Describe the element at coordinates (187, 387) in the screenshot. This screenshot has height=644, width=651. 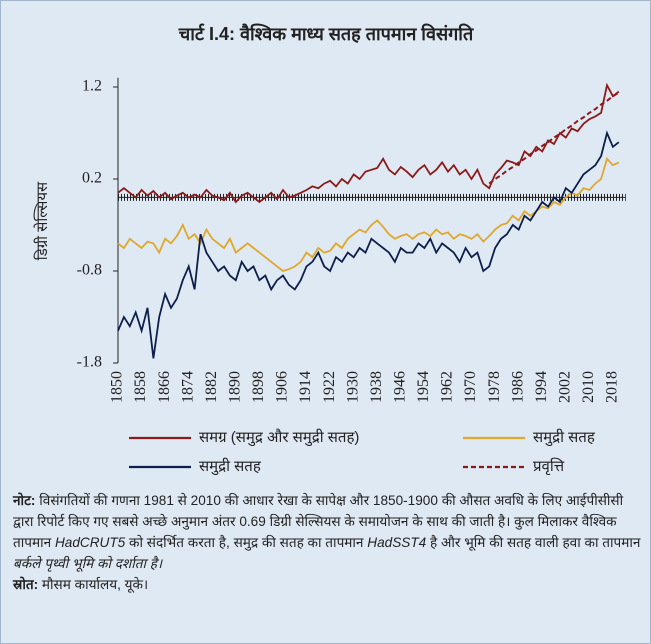
I see `x-tick-label: 1874` at that location.